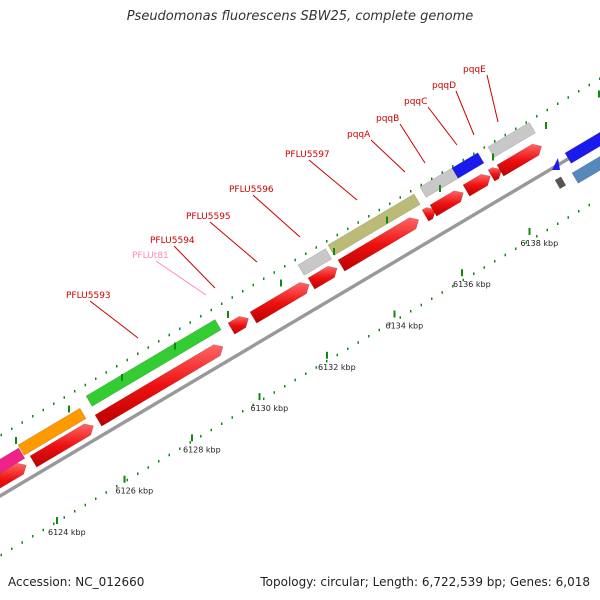  Describe the element at coordinates (88, 296) in the screenshot. I see `gene-label: PFLU5593` at that location.